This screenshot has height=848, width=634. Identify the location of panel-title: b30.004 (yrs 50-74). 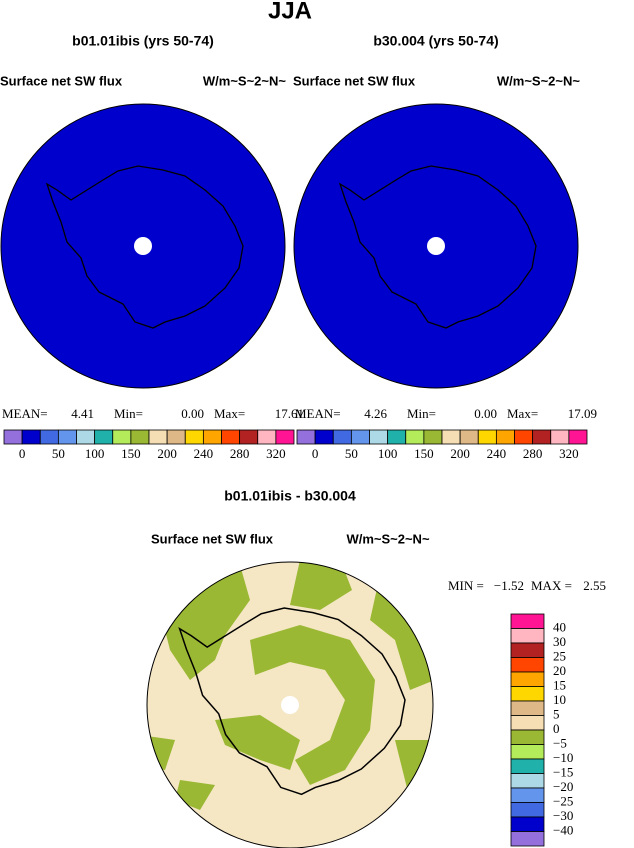
(435, 41).